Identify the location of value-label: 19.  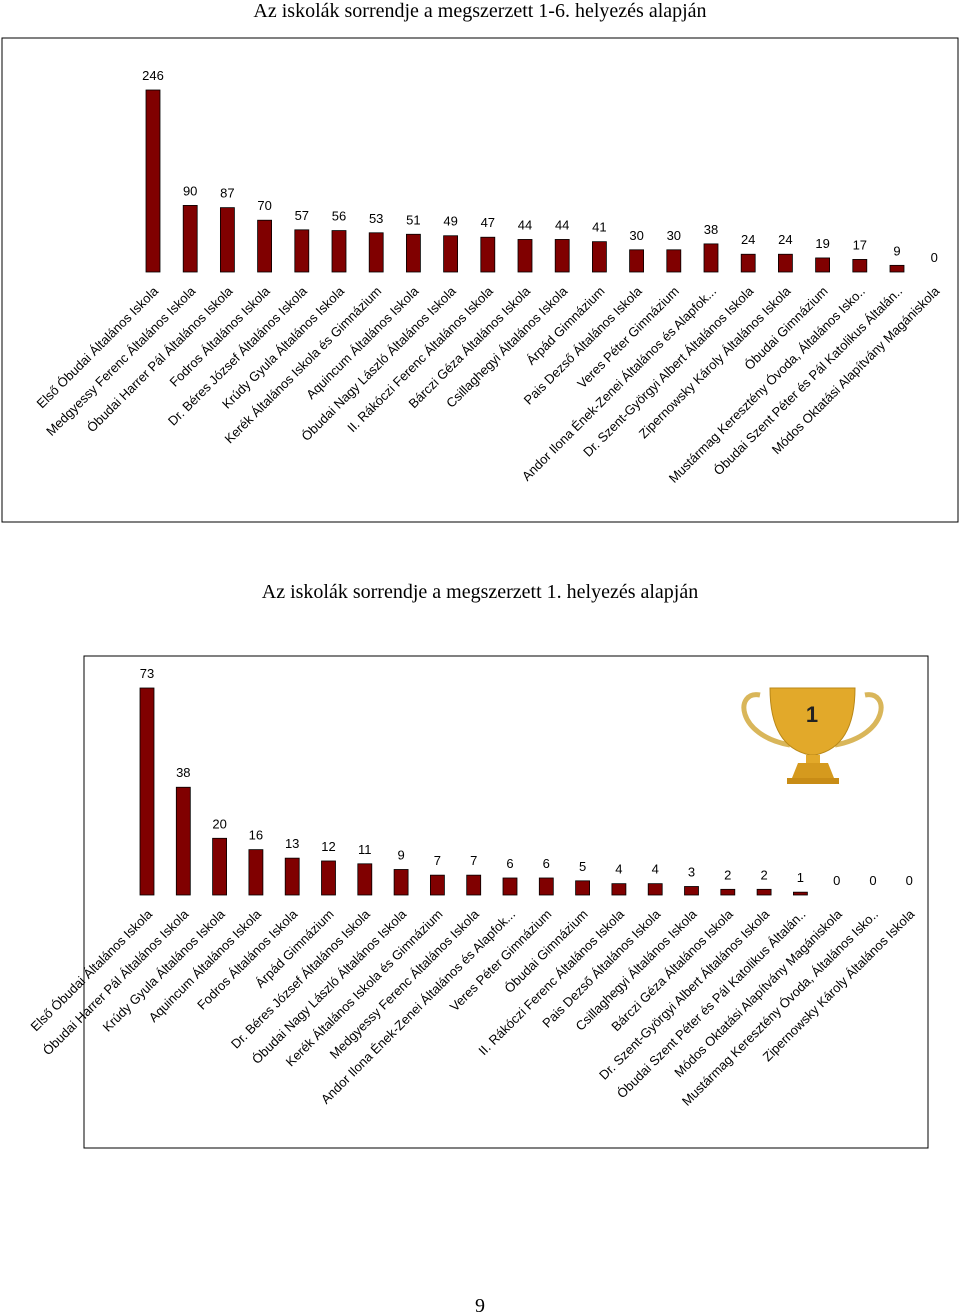
(822, 243).